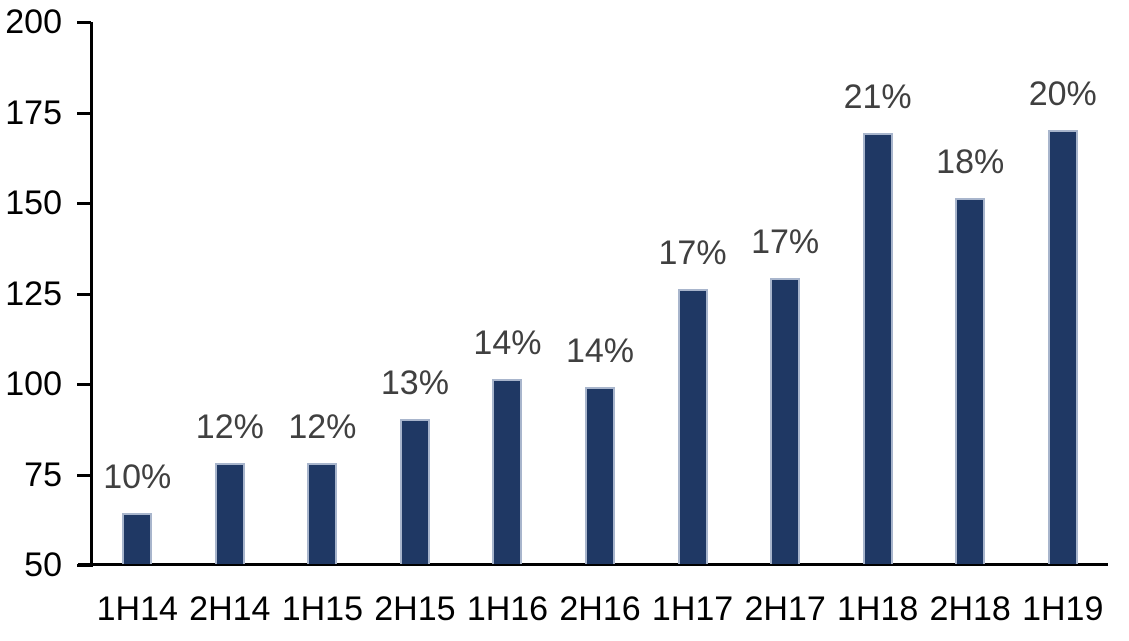 The image size is (1129, 641). What do you see at coordinates (415, 609) in the screenshot?
I see `x-axis-tick-label: 2H15` at bounding box center [415, 609].